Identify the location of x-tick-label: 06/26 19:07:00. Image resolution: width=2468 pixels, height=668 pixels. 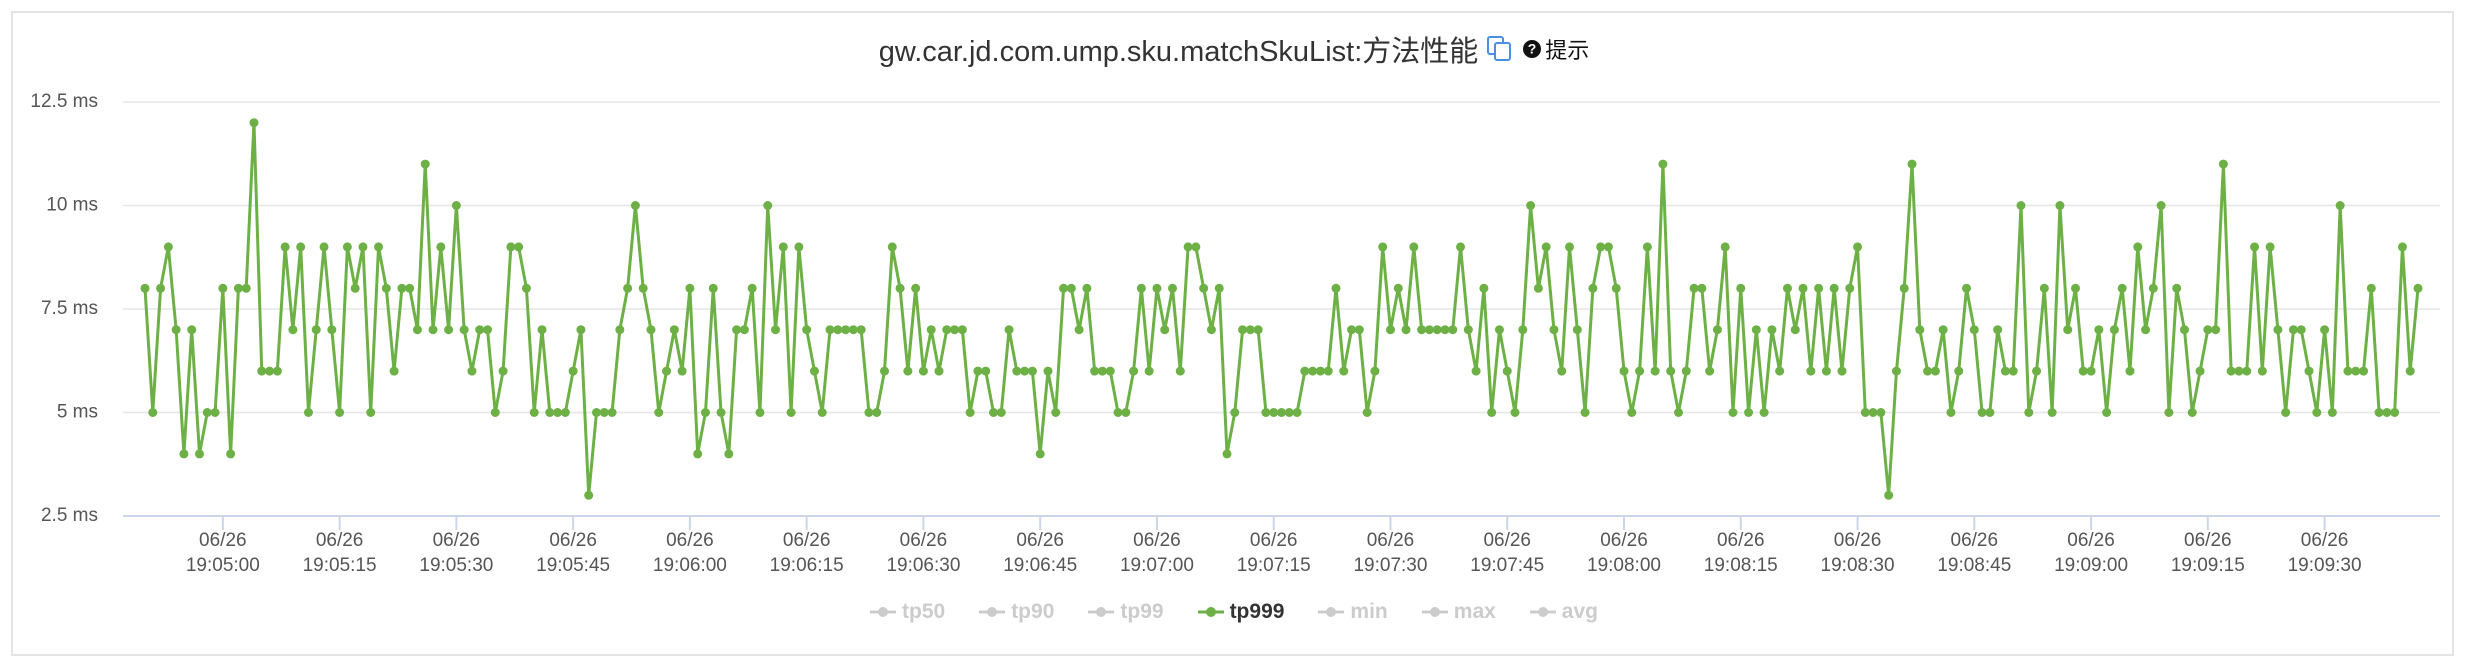
(1156, 553).